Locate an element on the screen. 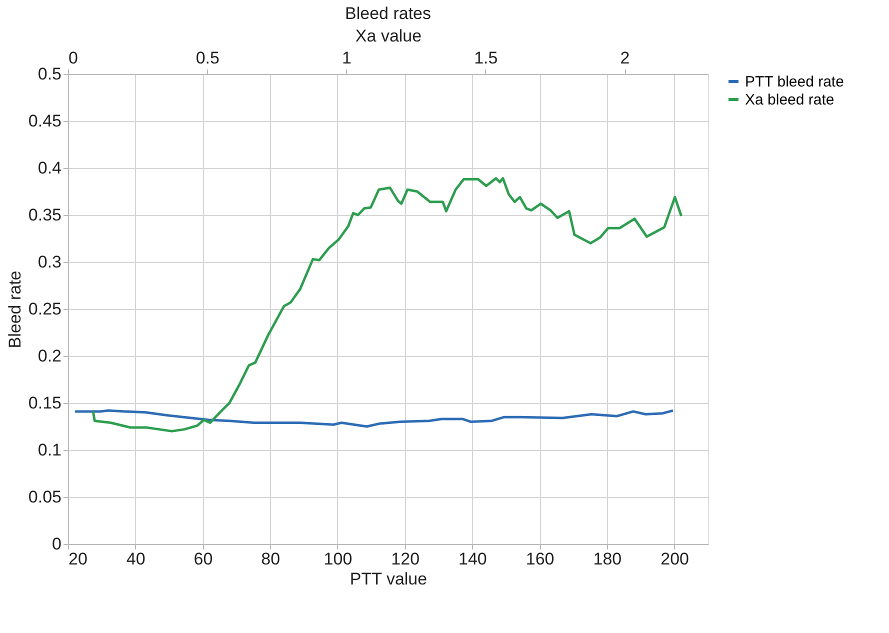 The image size is (889, 633). x-tick-label: 160 is located at coordinates (540, 559).